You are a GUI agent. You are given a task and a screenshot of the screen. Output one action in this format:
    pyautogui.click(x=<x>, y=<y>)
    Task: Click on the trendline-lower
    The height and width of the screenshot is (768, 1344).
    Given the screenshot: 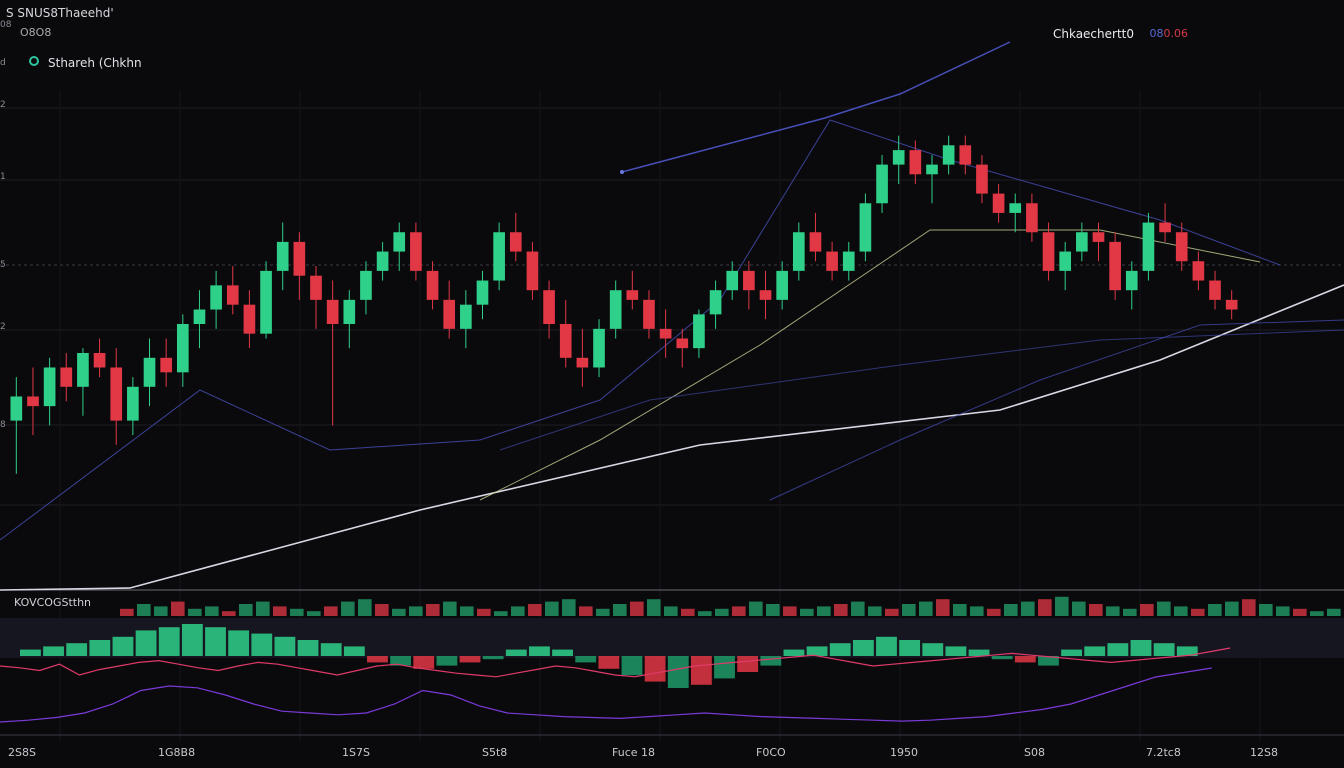 What is the action you would take?
    pyautogui.click(x=1056, y=410)
    